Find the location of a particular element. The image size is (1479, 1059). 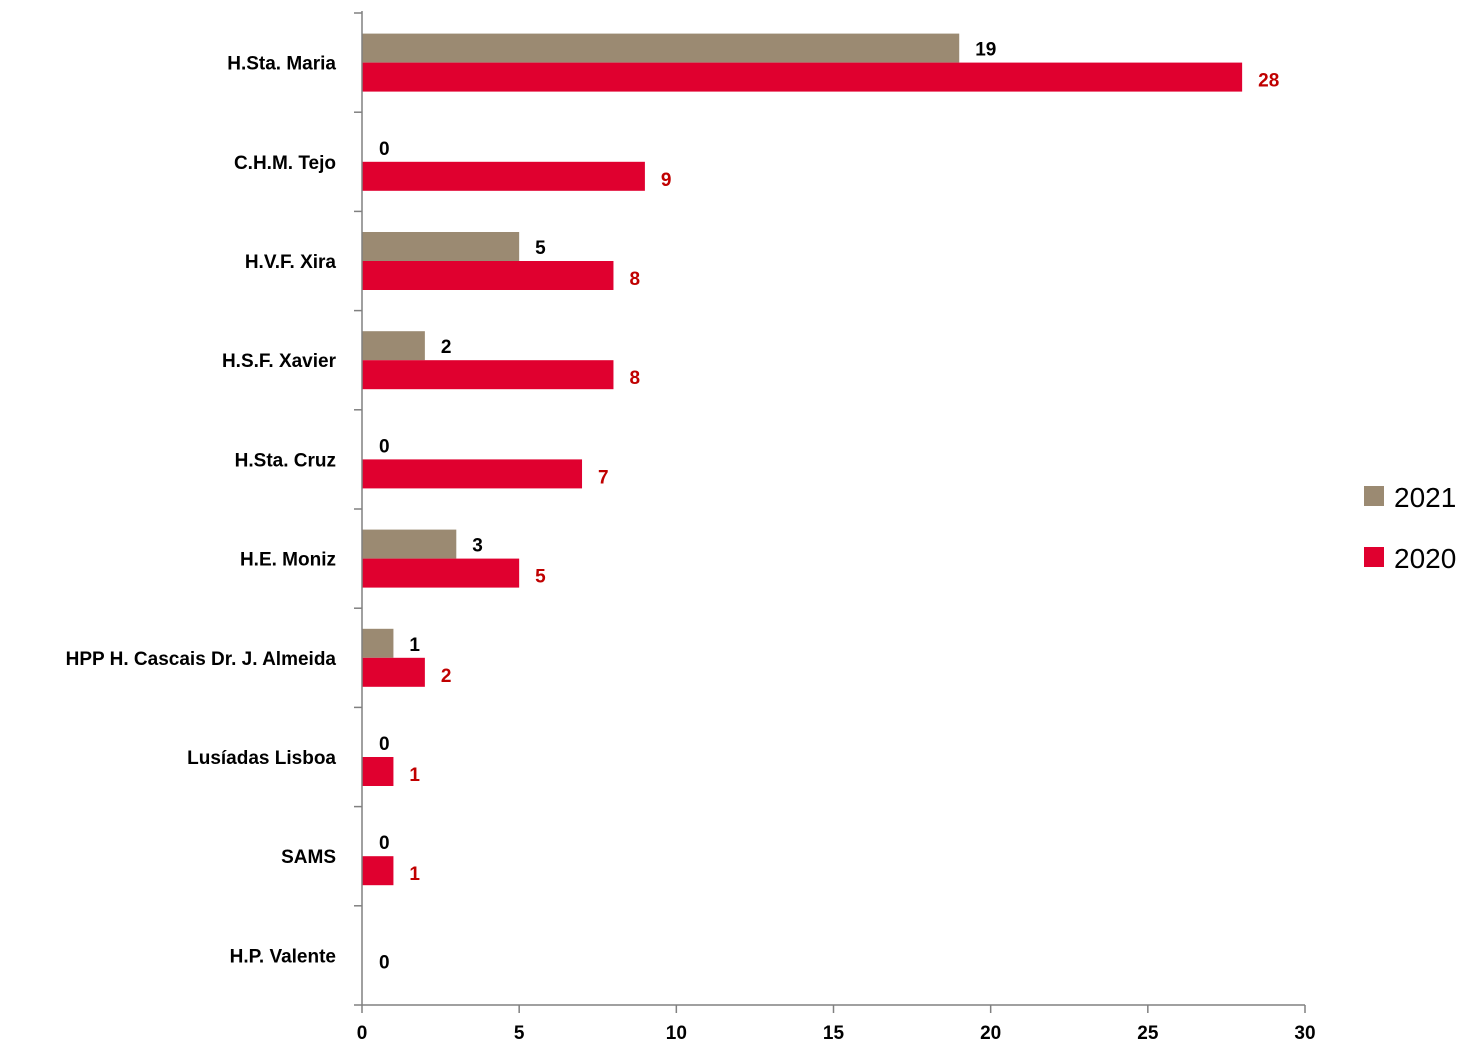

category-label-sams: SAMS is located at coordinates (308, 857).